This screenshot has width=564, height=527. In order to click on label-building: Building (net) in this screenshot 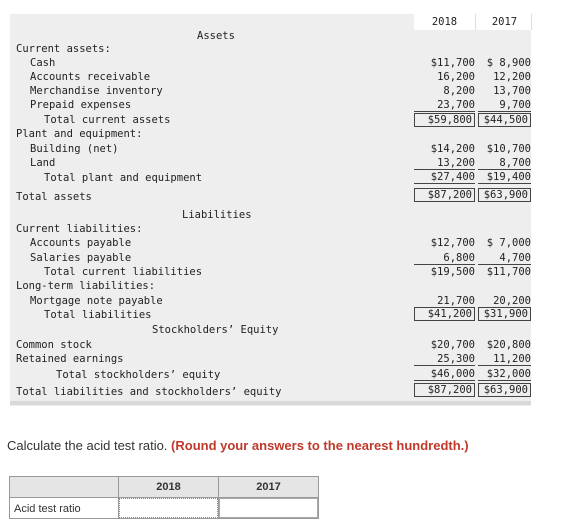, I will do `click(74, 149)`.